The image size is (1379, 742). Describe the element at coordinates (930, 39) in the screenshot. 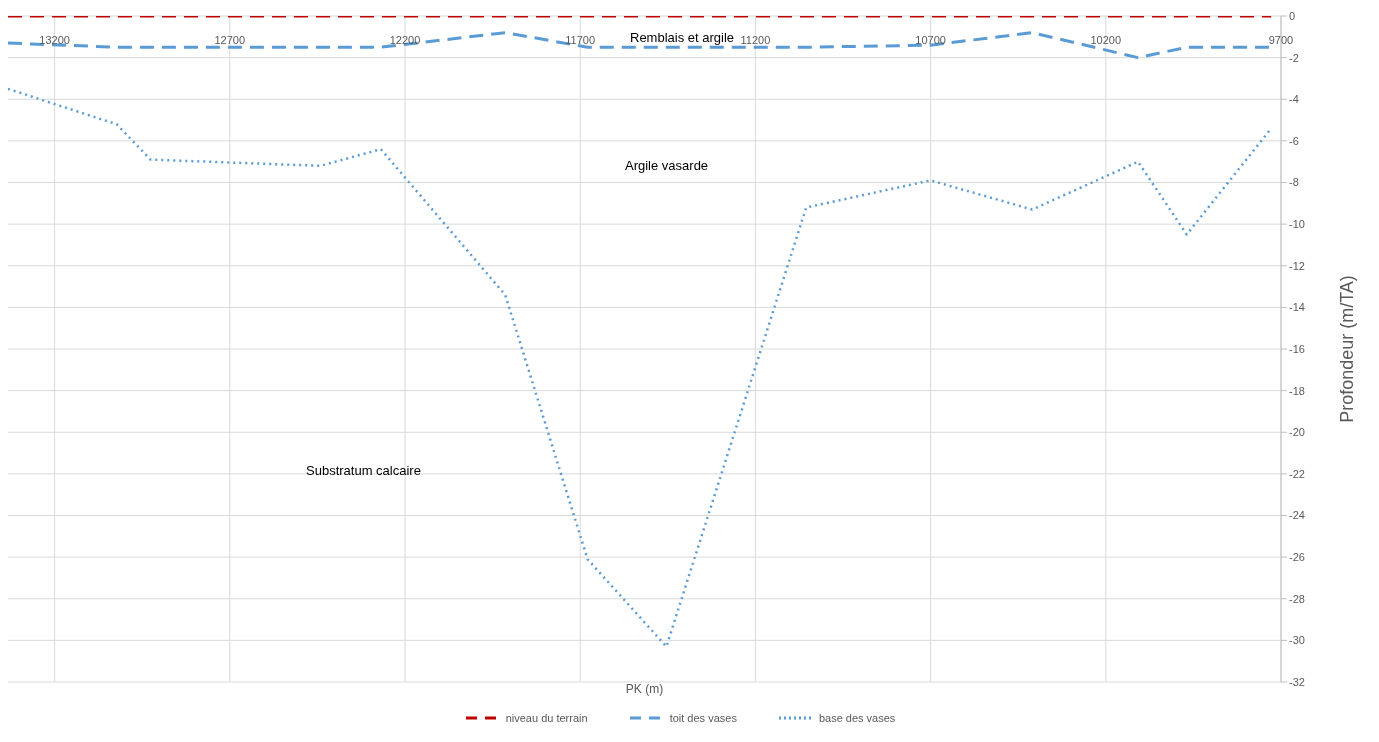

I see `x-tick-label: 10700` at that location.